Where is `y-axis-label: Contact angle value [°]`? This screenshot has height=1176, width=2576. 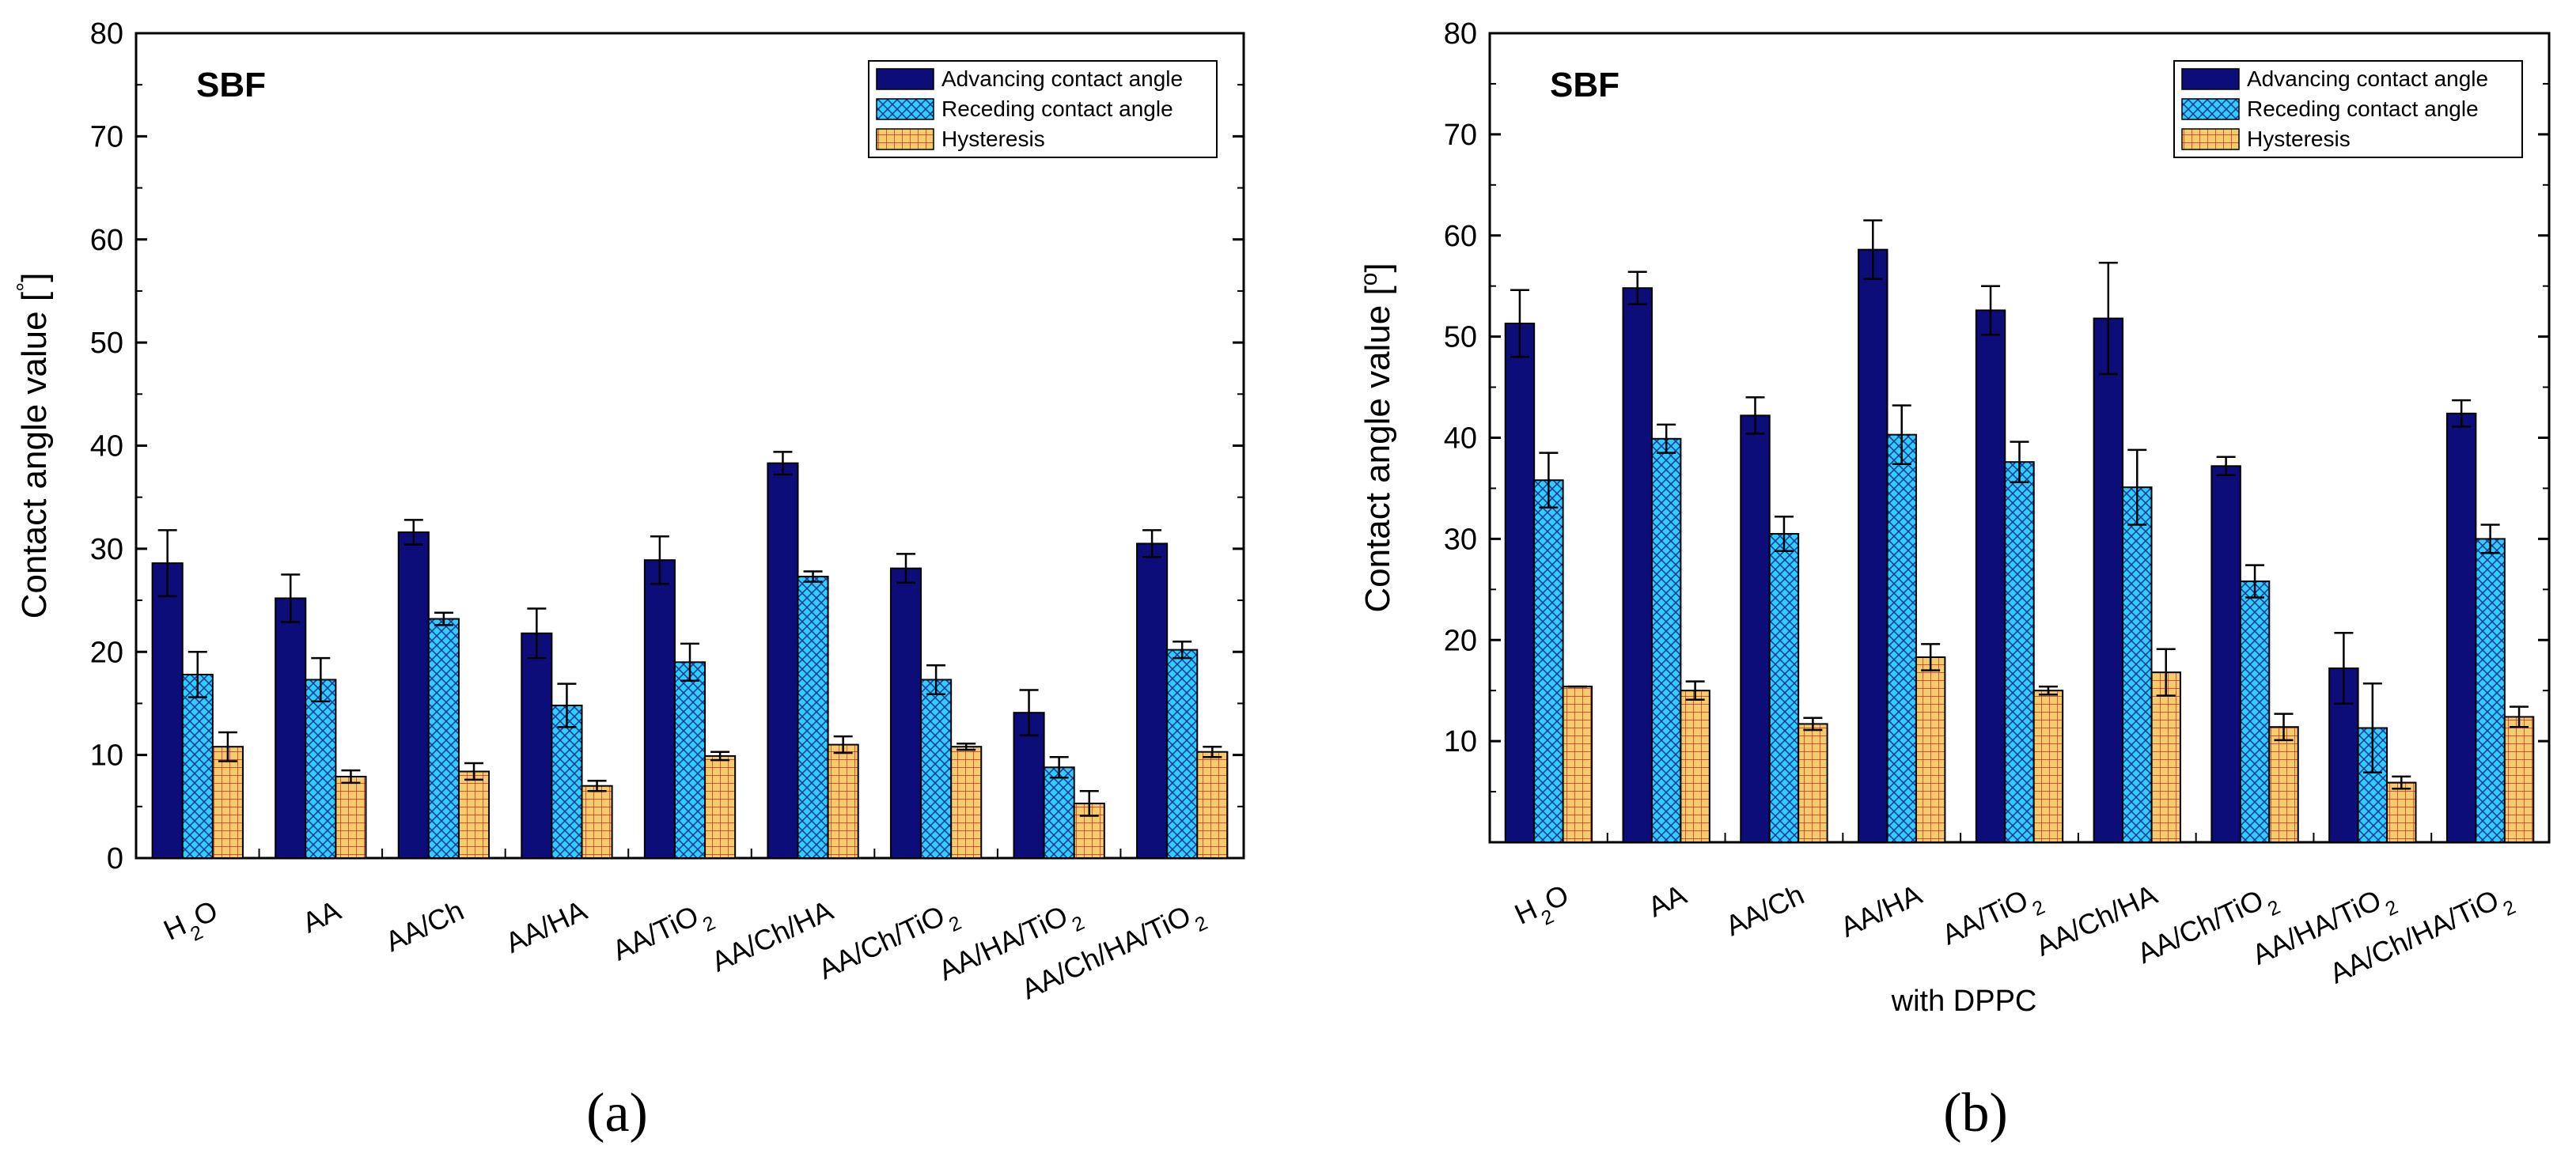 y-axis-label: Contact angle value [°] is located at coordinates (34, 446).